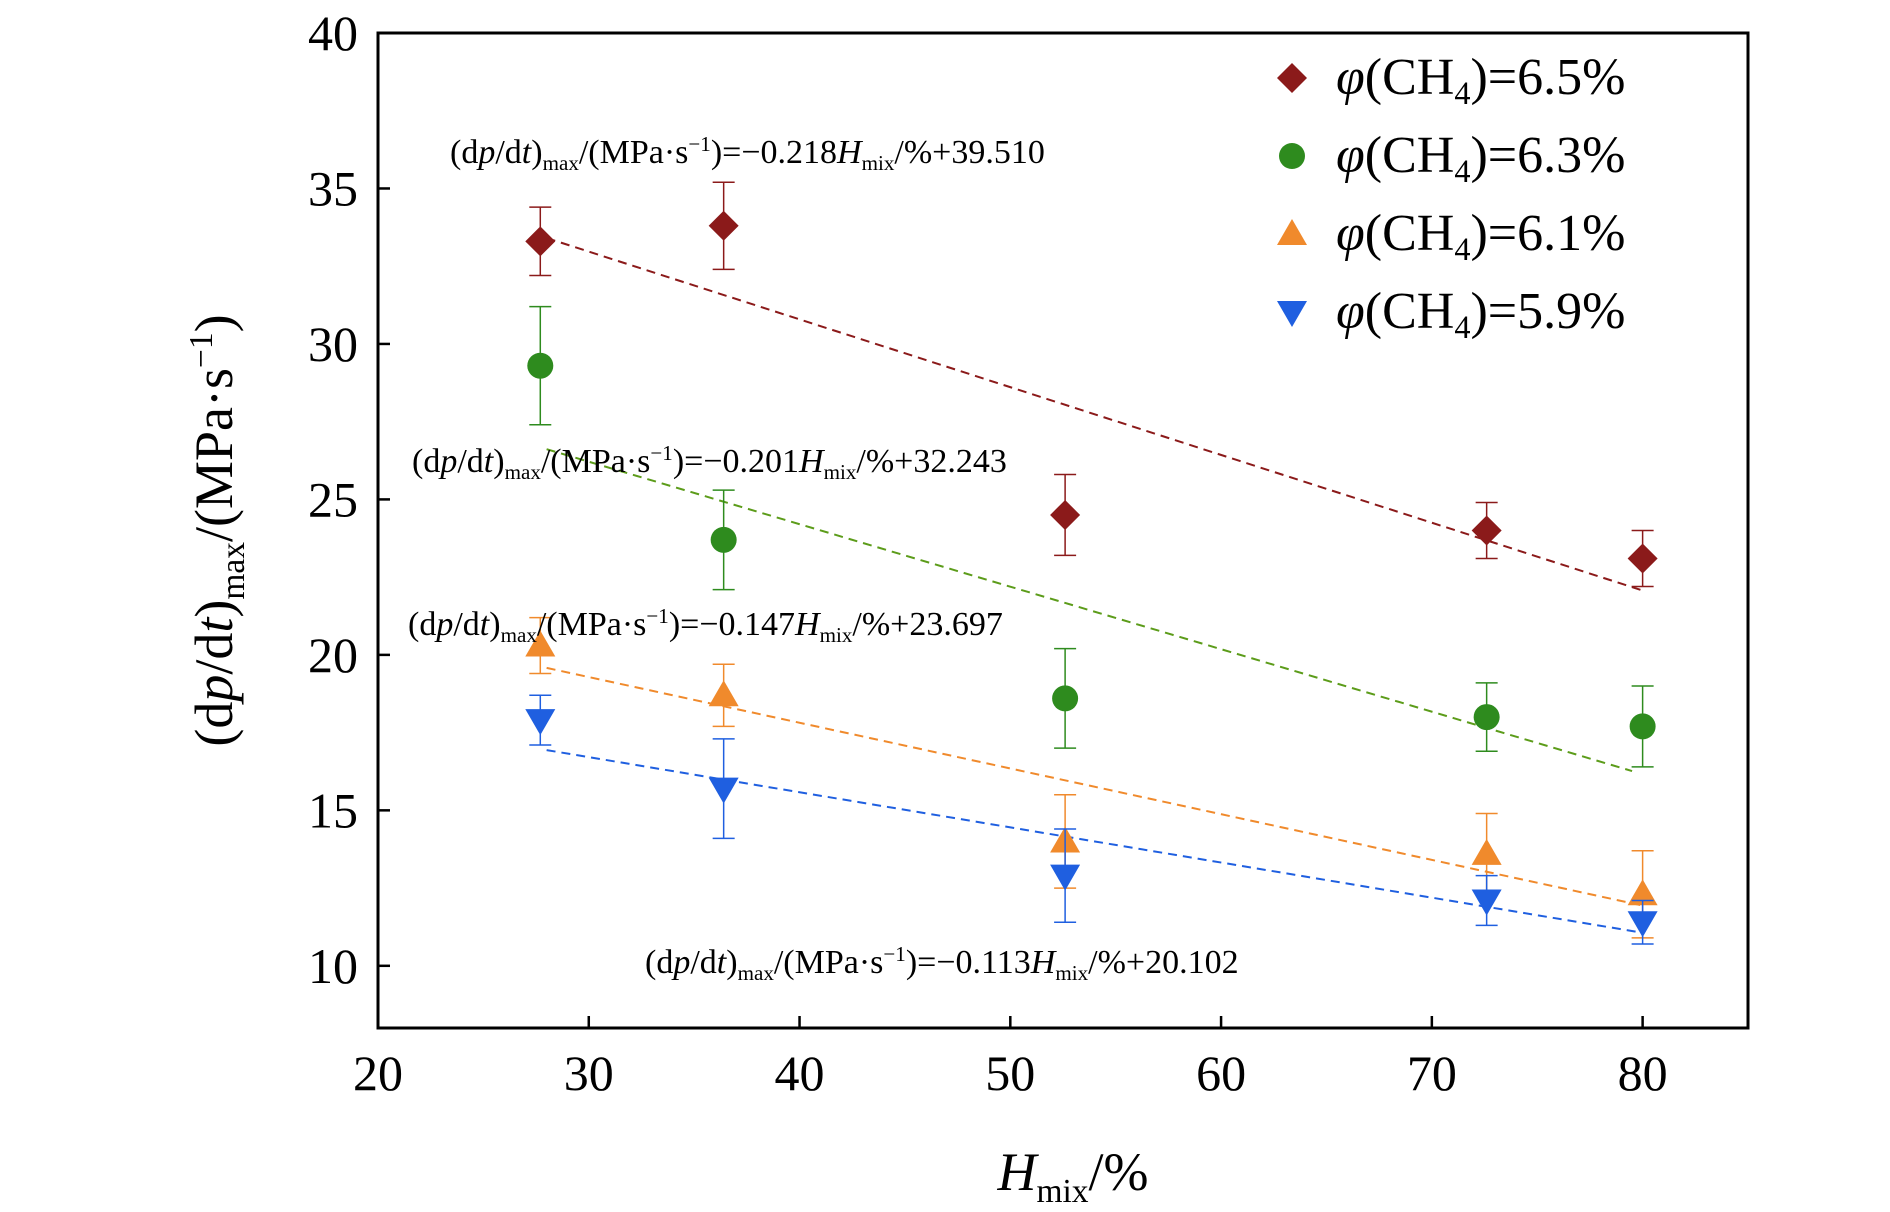 The image size is (1890, 1212). I want to click on legend-label-5-9: φ(CH4)=5.9%, so click(1480, 314).